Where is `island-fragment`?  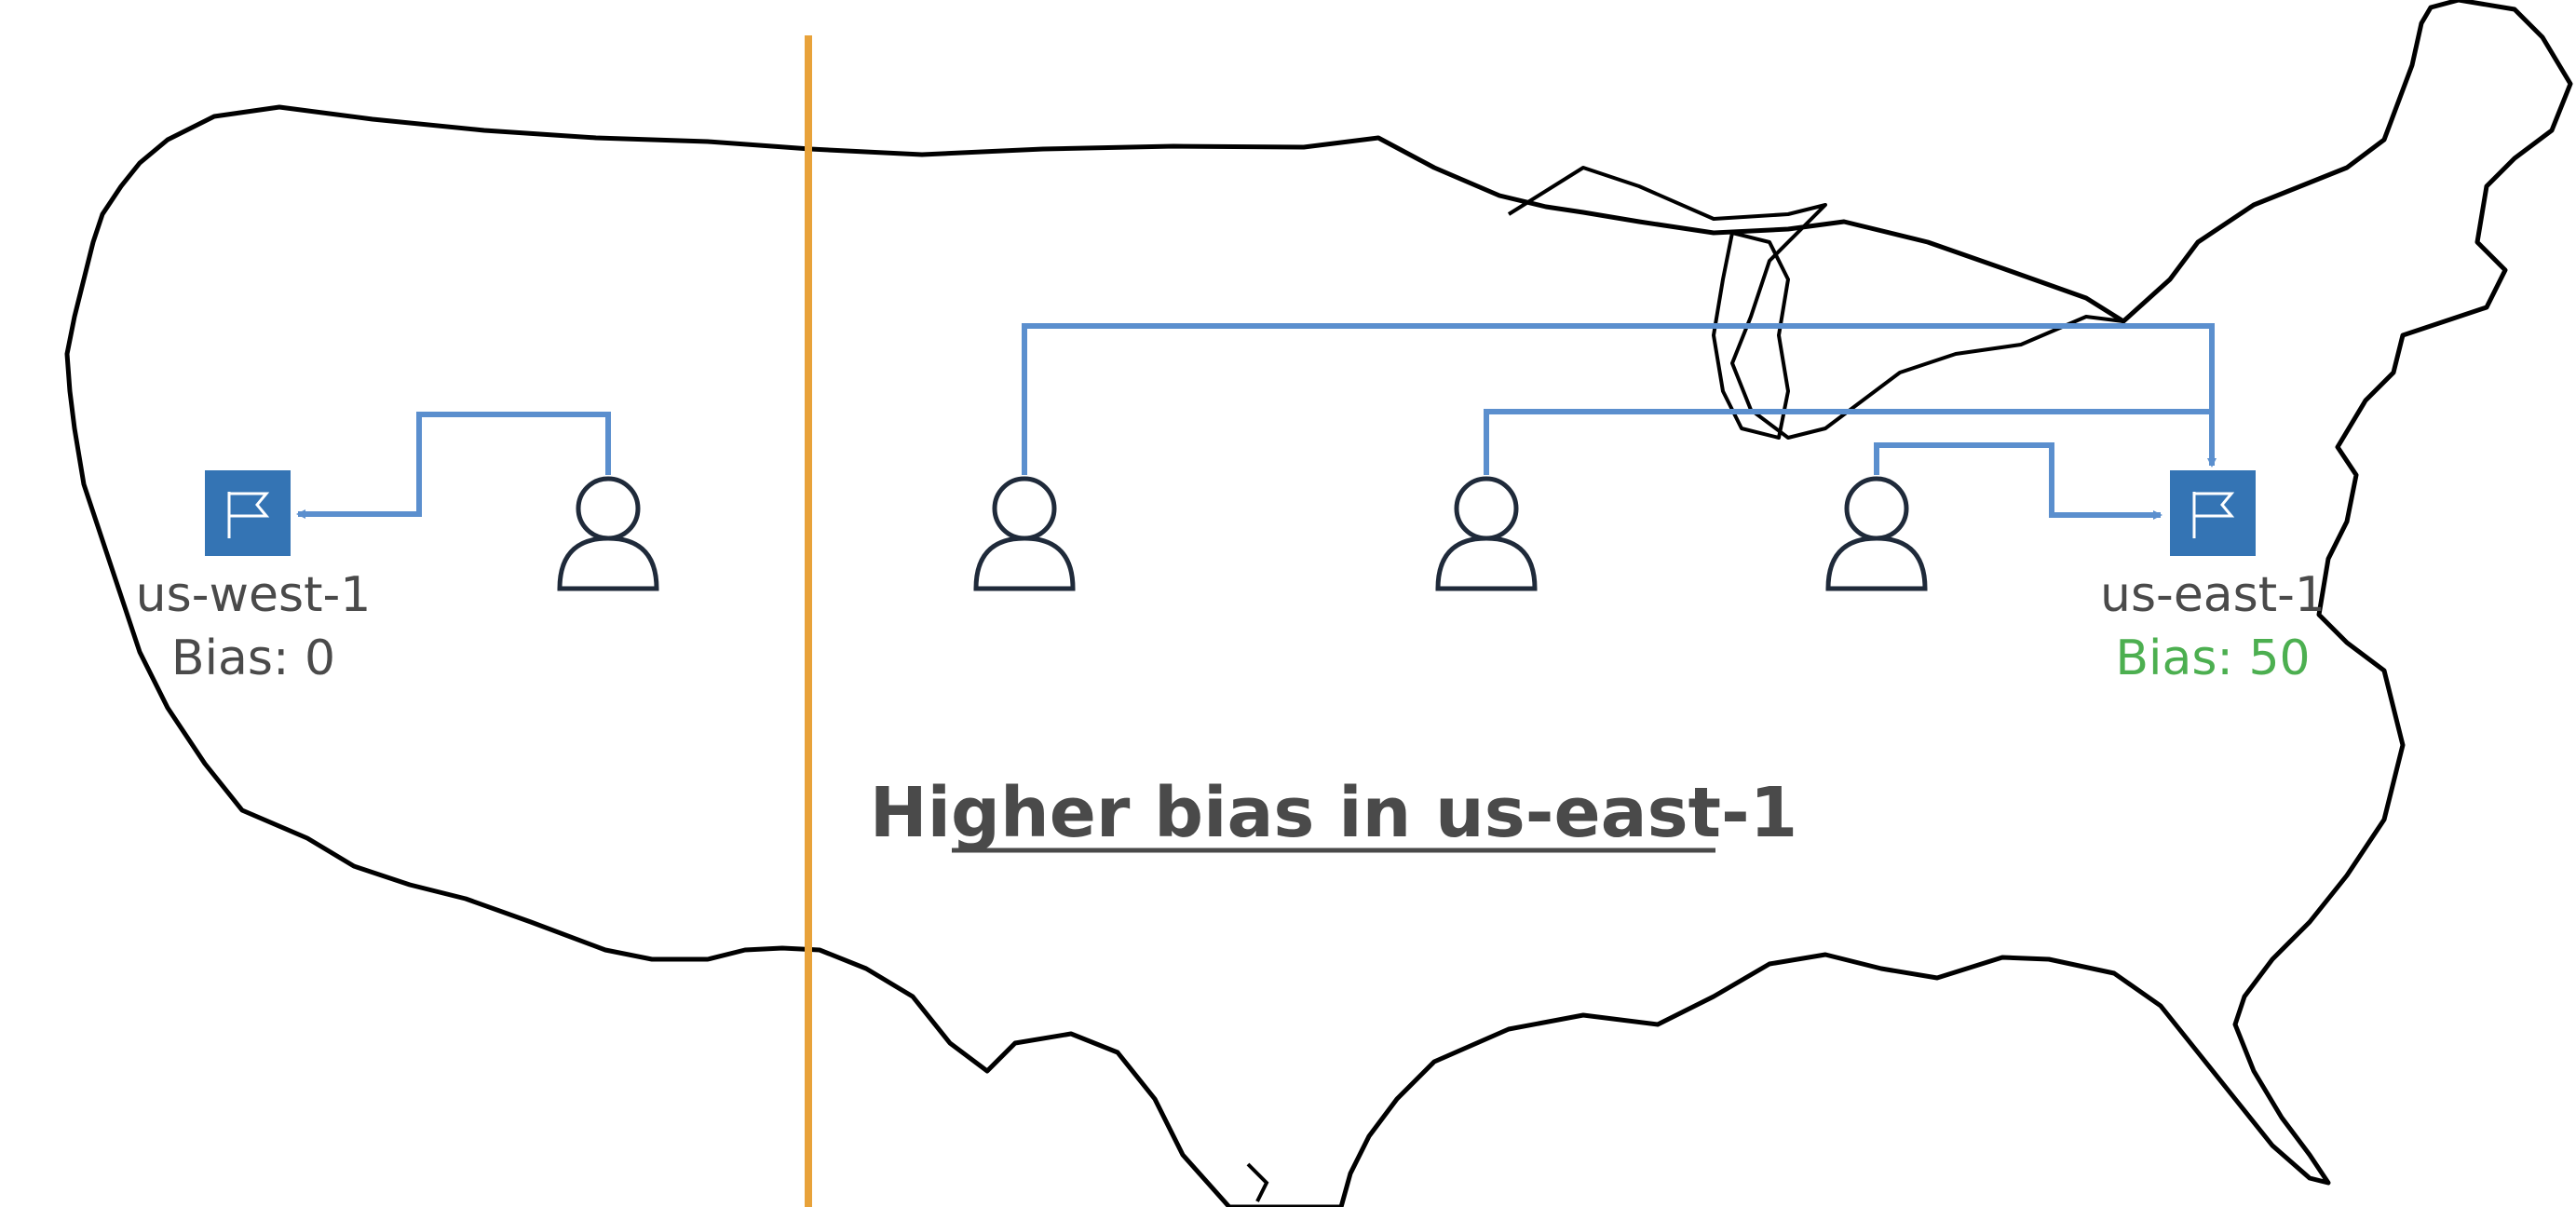
island-fragment is located at coordinates (1257, 1182).